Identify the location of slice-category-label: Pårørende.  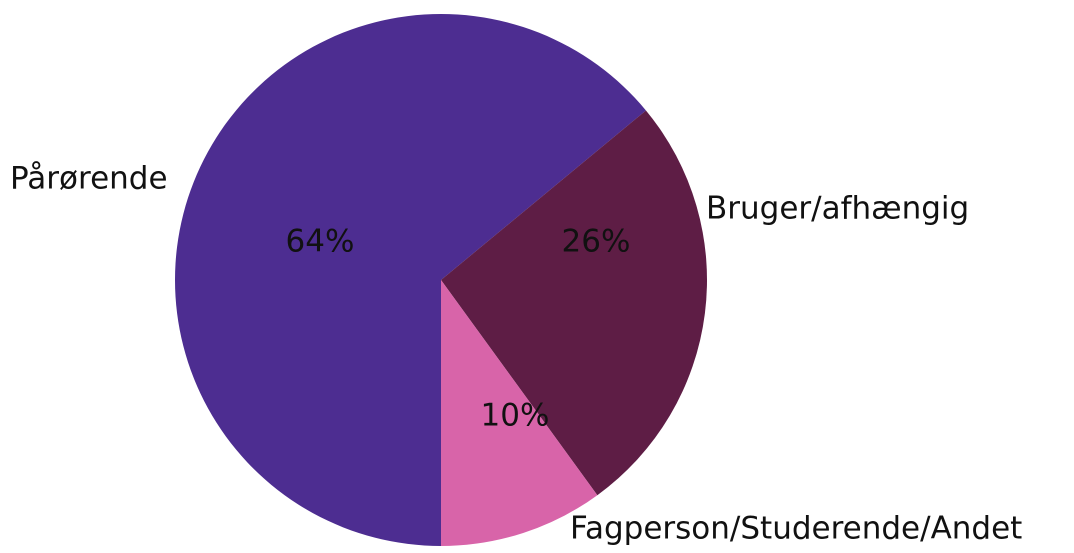
(89, 179).